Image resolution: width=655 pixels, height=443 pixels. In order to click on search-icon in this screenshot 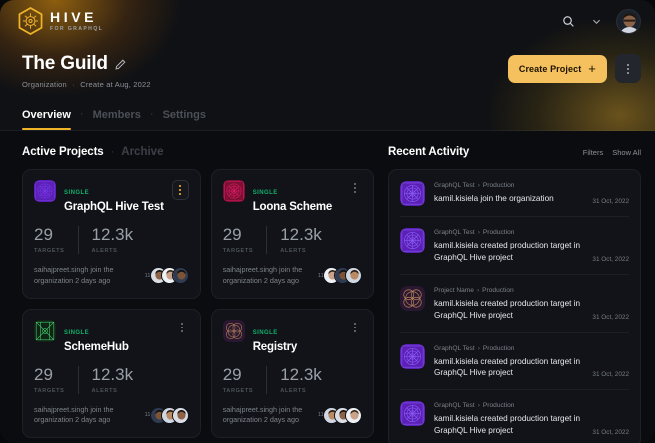, I will do `click(568, 21)`.